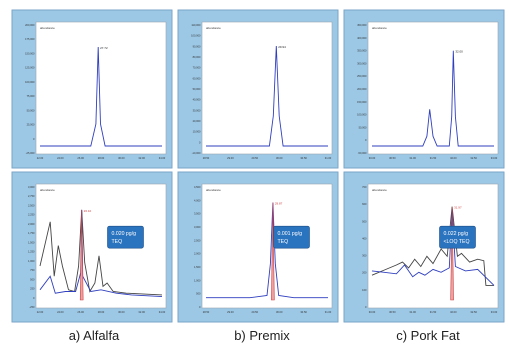 The width and height of the screenshot is (509, 354). What do you see at coordinates (40, 312) in the screenshot?
I see `x-tick-label: 22.00` at bounding box center [40, 312].